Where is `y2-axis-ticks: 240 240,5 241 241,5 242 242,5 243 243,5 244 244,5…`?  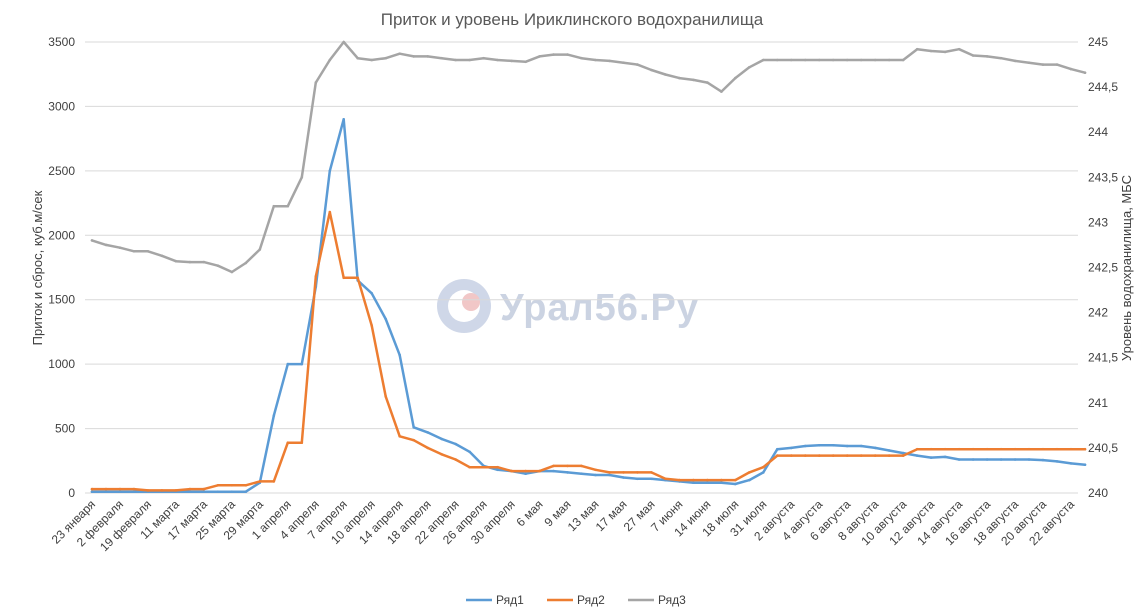
y2-axis-ticks: 240 240,5 241 241,5 242 242,5 243 243,5 244 244,5… is located at coordinates (1103, 267).